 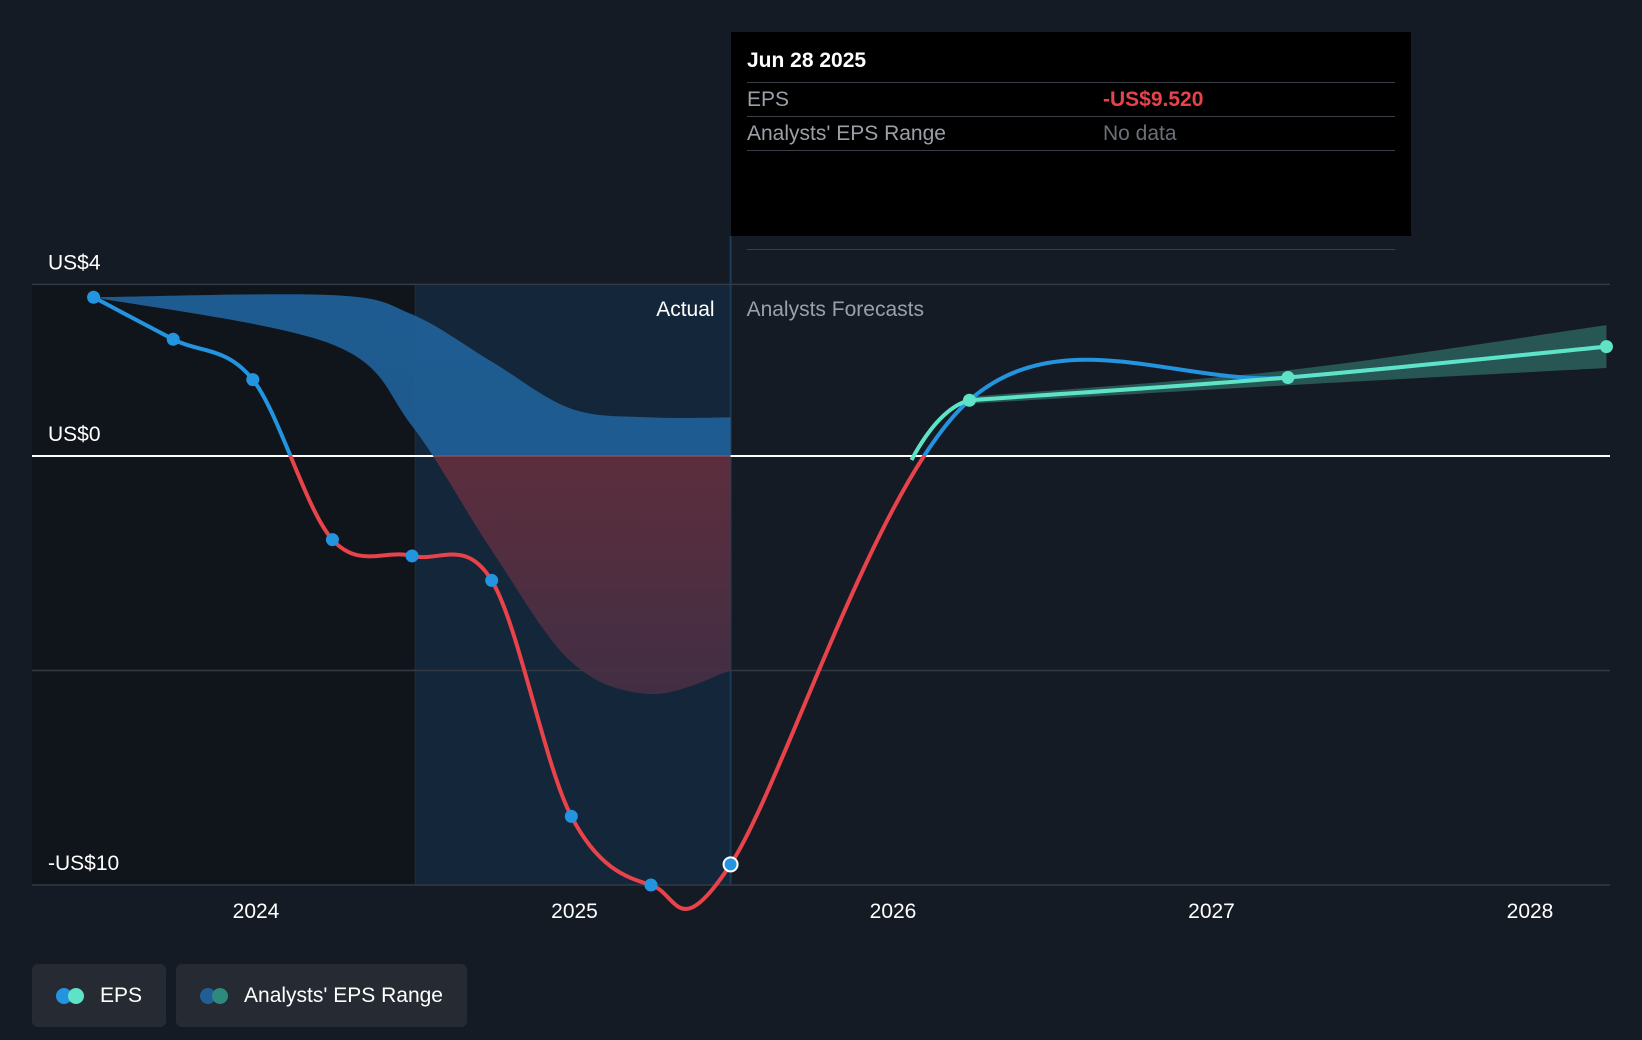 What do you see at coordinates (256, 911) in the screenshot?
I see `x-tick-label: 2024` at bounding box center [256, 911].